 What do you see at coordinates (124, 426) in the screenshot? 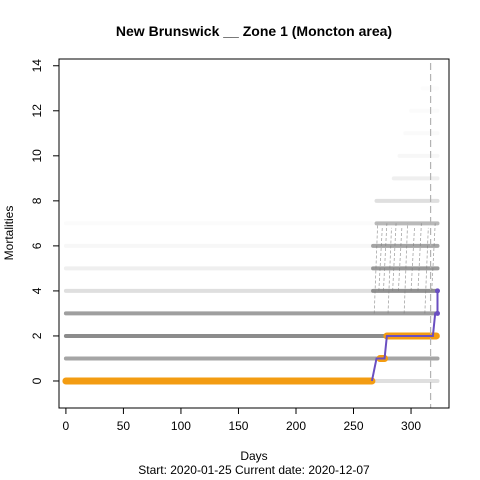
I see `x-tick-label-50: 50` at bounding box center [124, 426].